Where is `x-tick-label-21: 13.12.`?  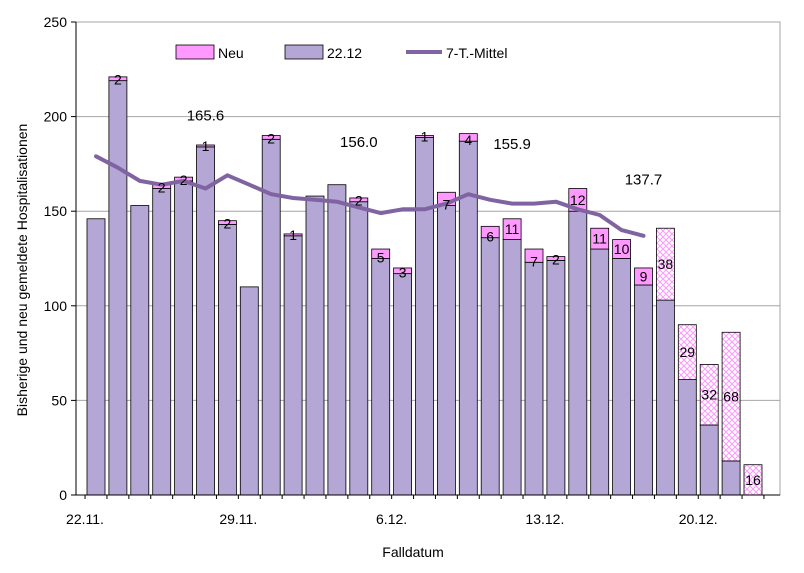 x-tick-label-21: 13.12. is located at coordinates (544, 519).